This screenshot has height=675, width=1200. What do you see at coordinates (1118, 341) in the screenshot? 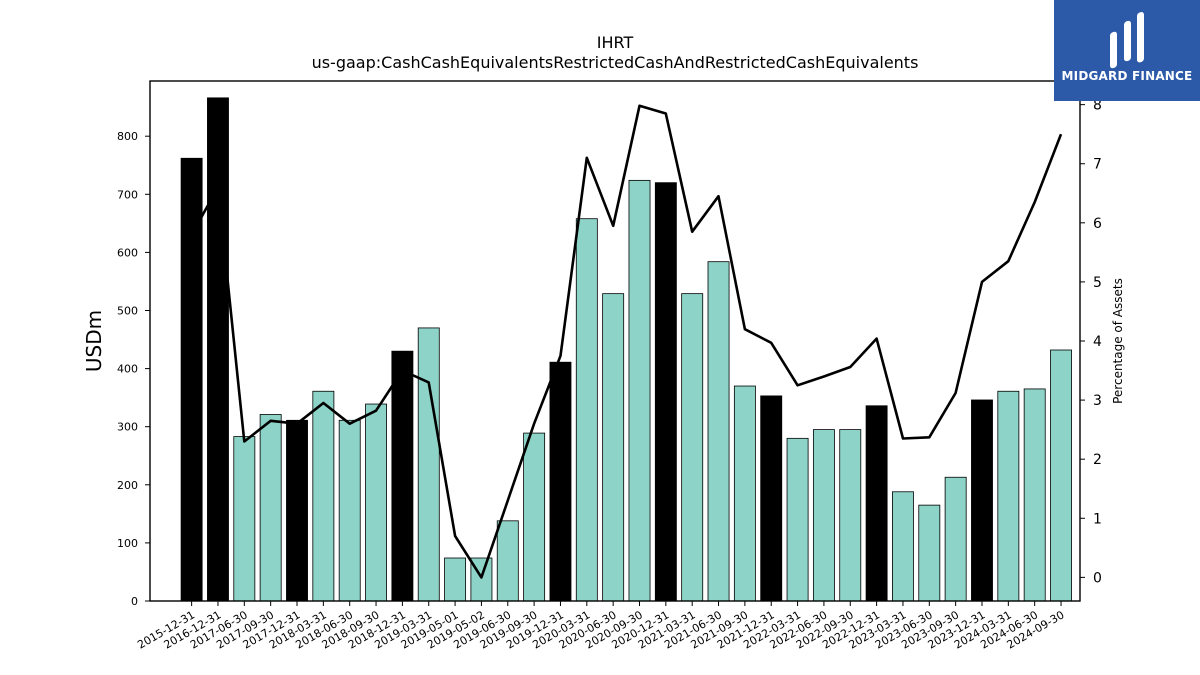
I see `y2-axis-label: Percentage of Assets` at bounding box center [1118, 341].